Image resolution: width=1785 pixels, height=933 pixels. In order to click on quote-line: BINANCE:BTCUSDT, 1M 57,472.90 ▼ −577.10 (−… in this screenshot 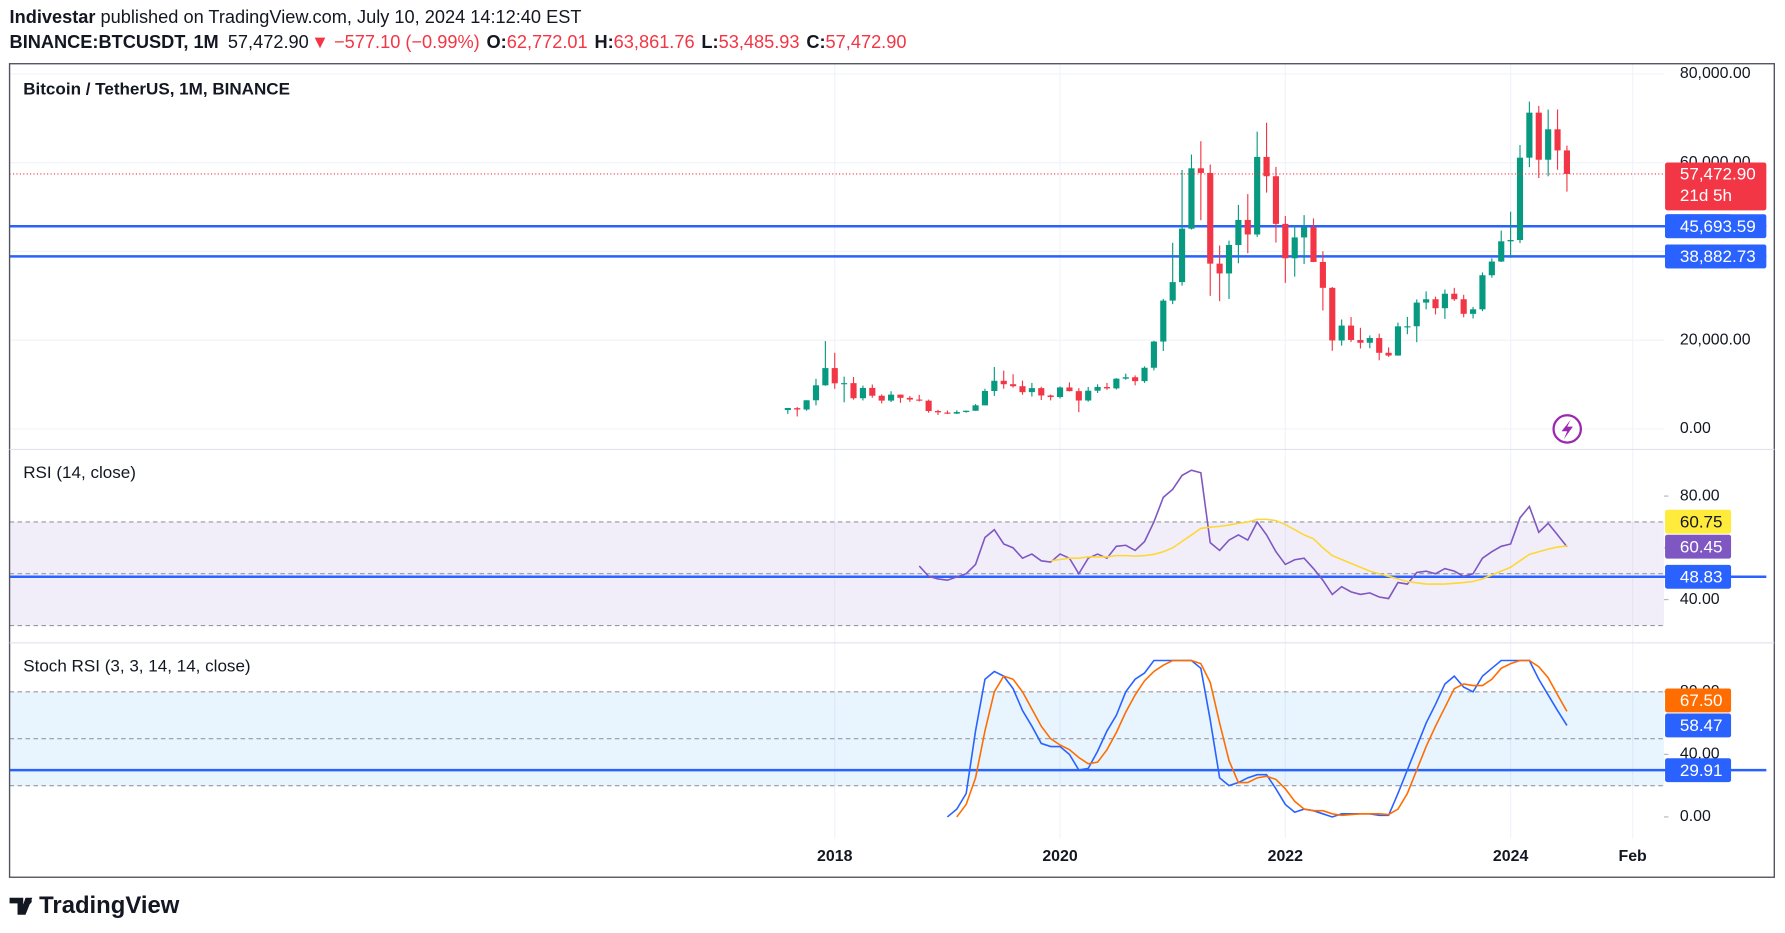, I will do `click(458, 42)`.